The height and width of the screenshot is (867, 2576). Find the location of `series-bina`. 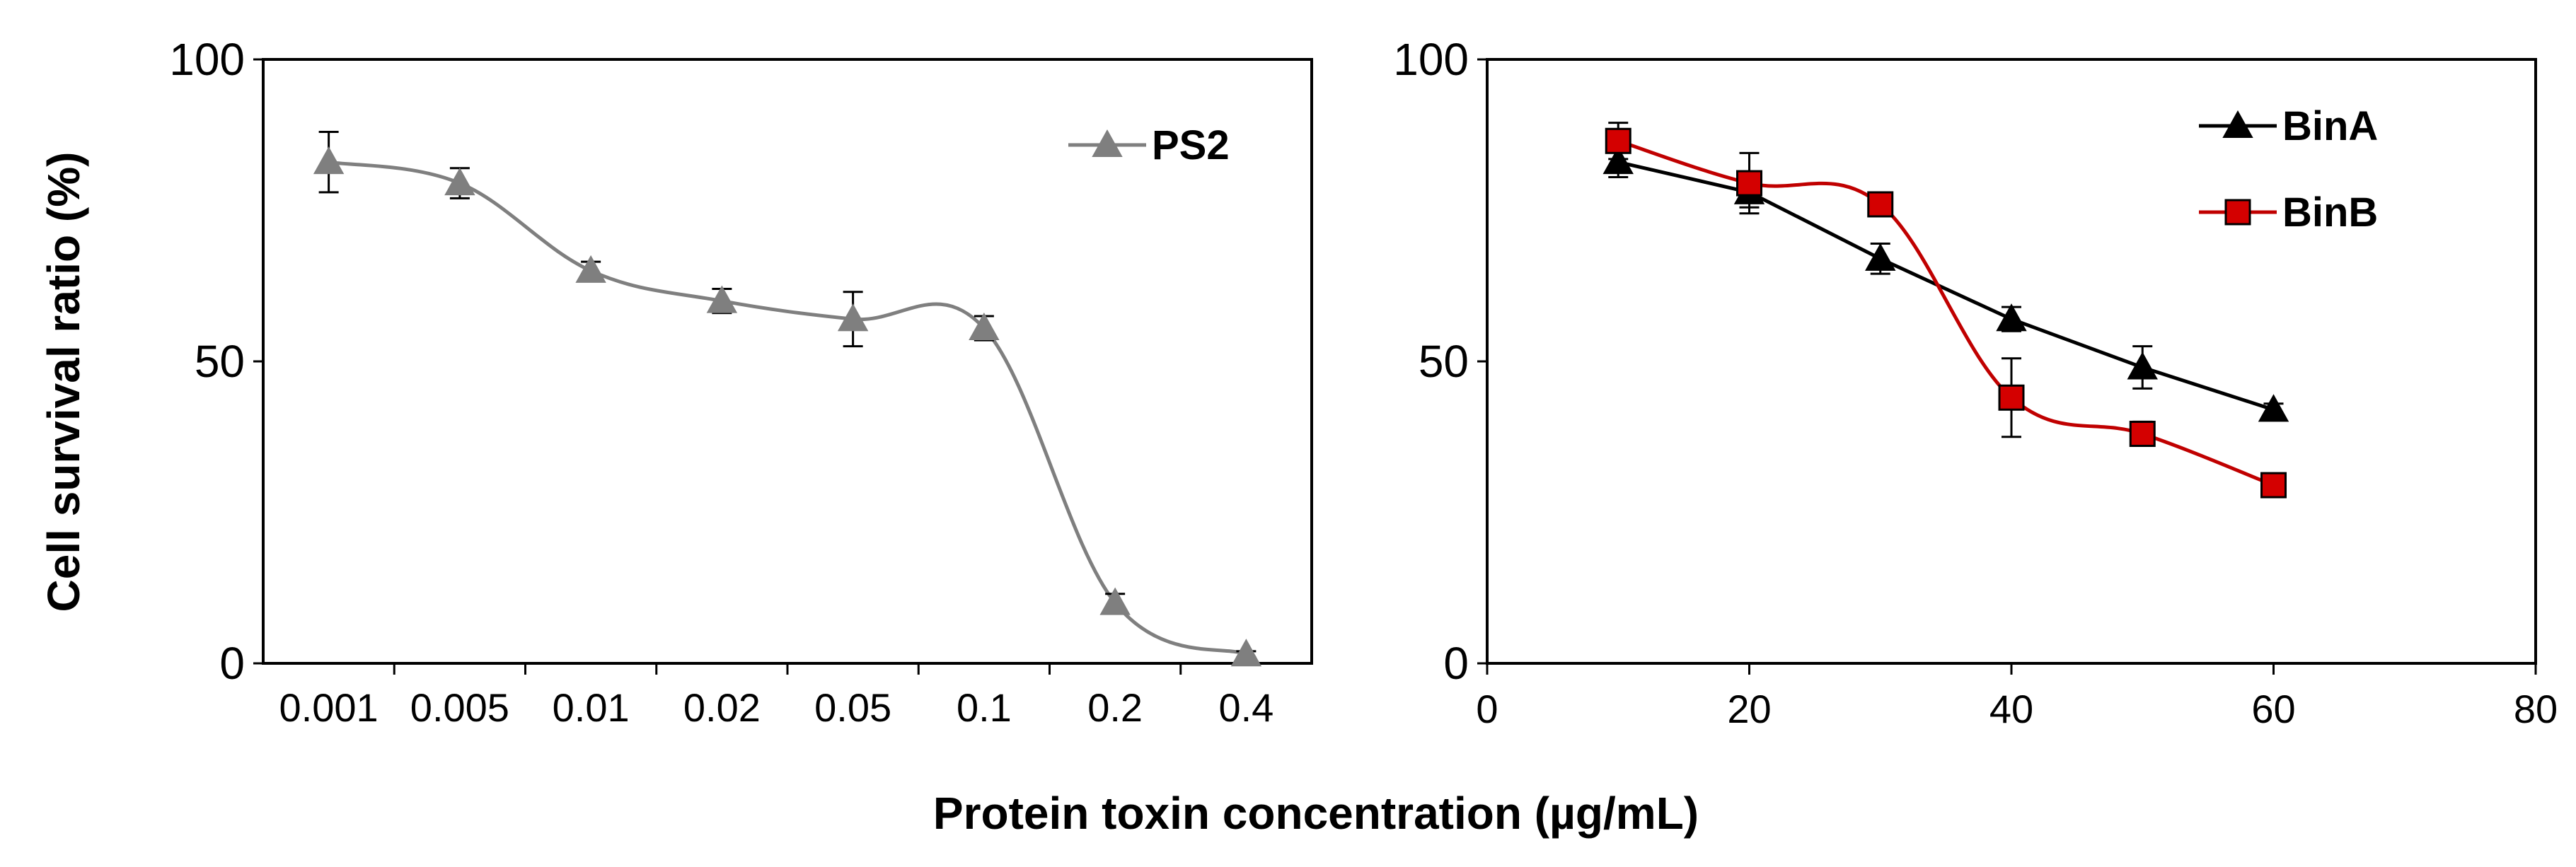

series-bina is located at coordinates (1945, 284).